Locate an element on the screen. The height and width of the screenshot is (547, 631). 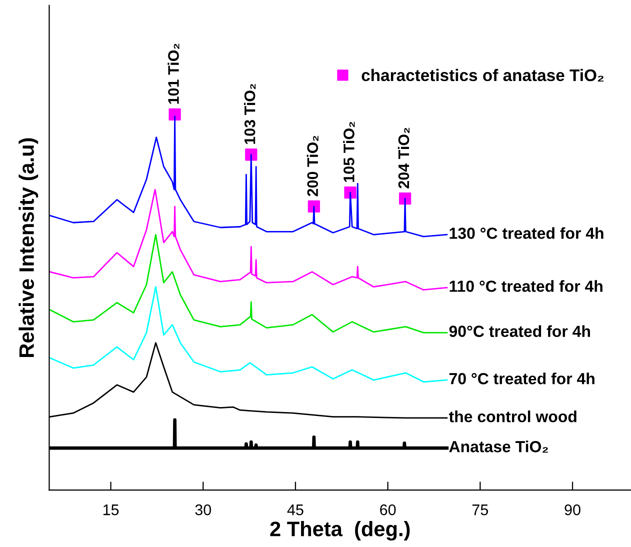
series-label: 110 °C treated for 4h is located at coordinates (526, 286).